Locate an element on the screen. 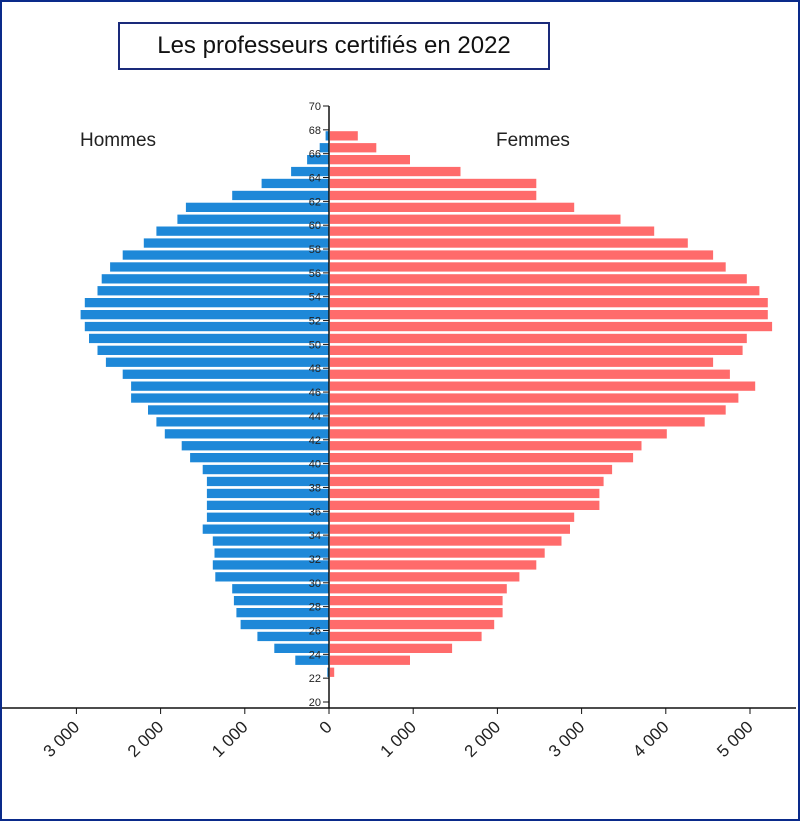 The width and height of the screenshot is (800, 821). x-tick-label-3000: 3 000 is located at coordinates (567, 739).